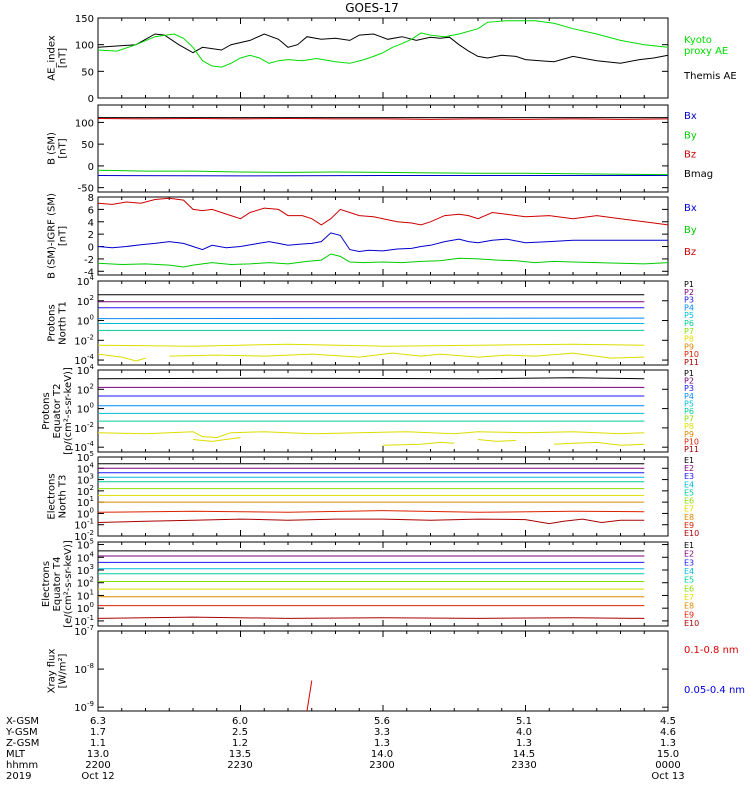  Describe the element at coordinates (63, 670) in the screenshot. I see `y-axis-label: [W/m²]` at that location.